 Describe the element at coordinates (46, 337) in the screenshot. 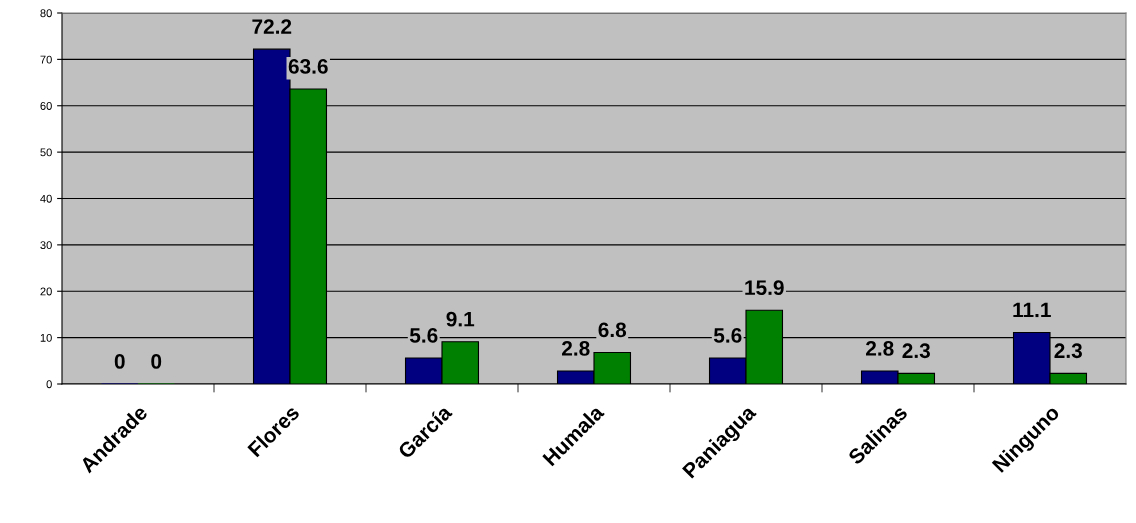

I see `y-tick-label: 10` at that location.